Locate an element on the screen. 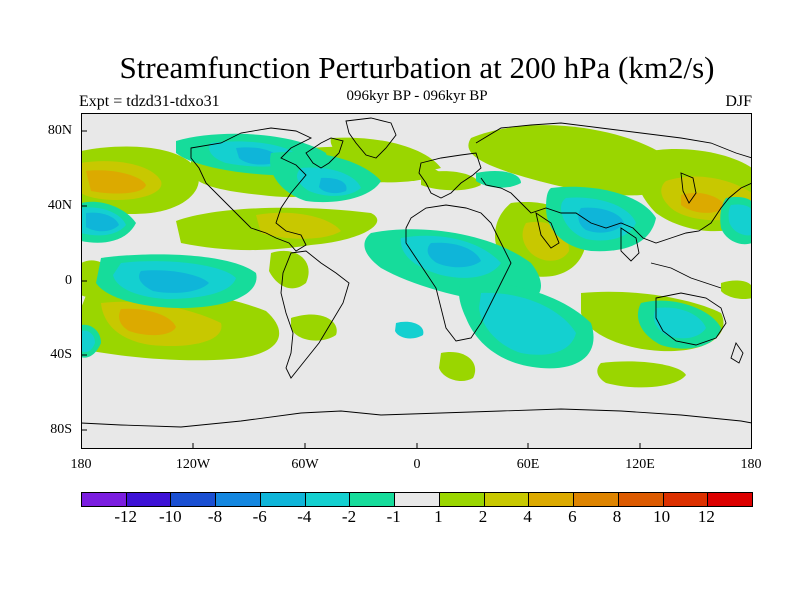 This screenshot has width=800, height=600. colorbar-label: -6 is located at coordinates (259, 516).